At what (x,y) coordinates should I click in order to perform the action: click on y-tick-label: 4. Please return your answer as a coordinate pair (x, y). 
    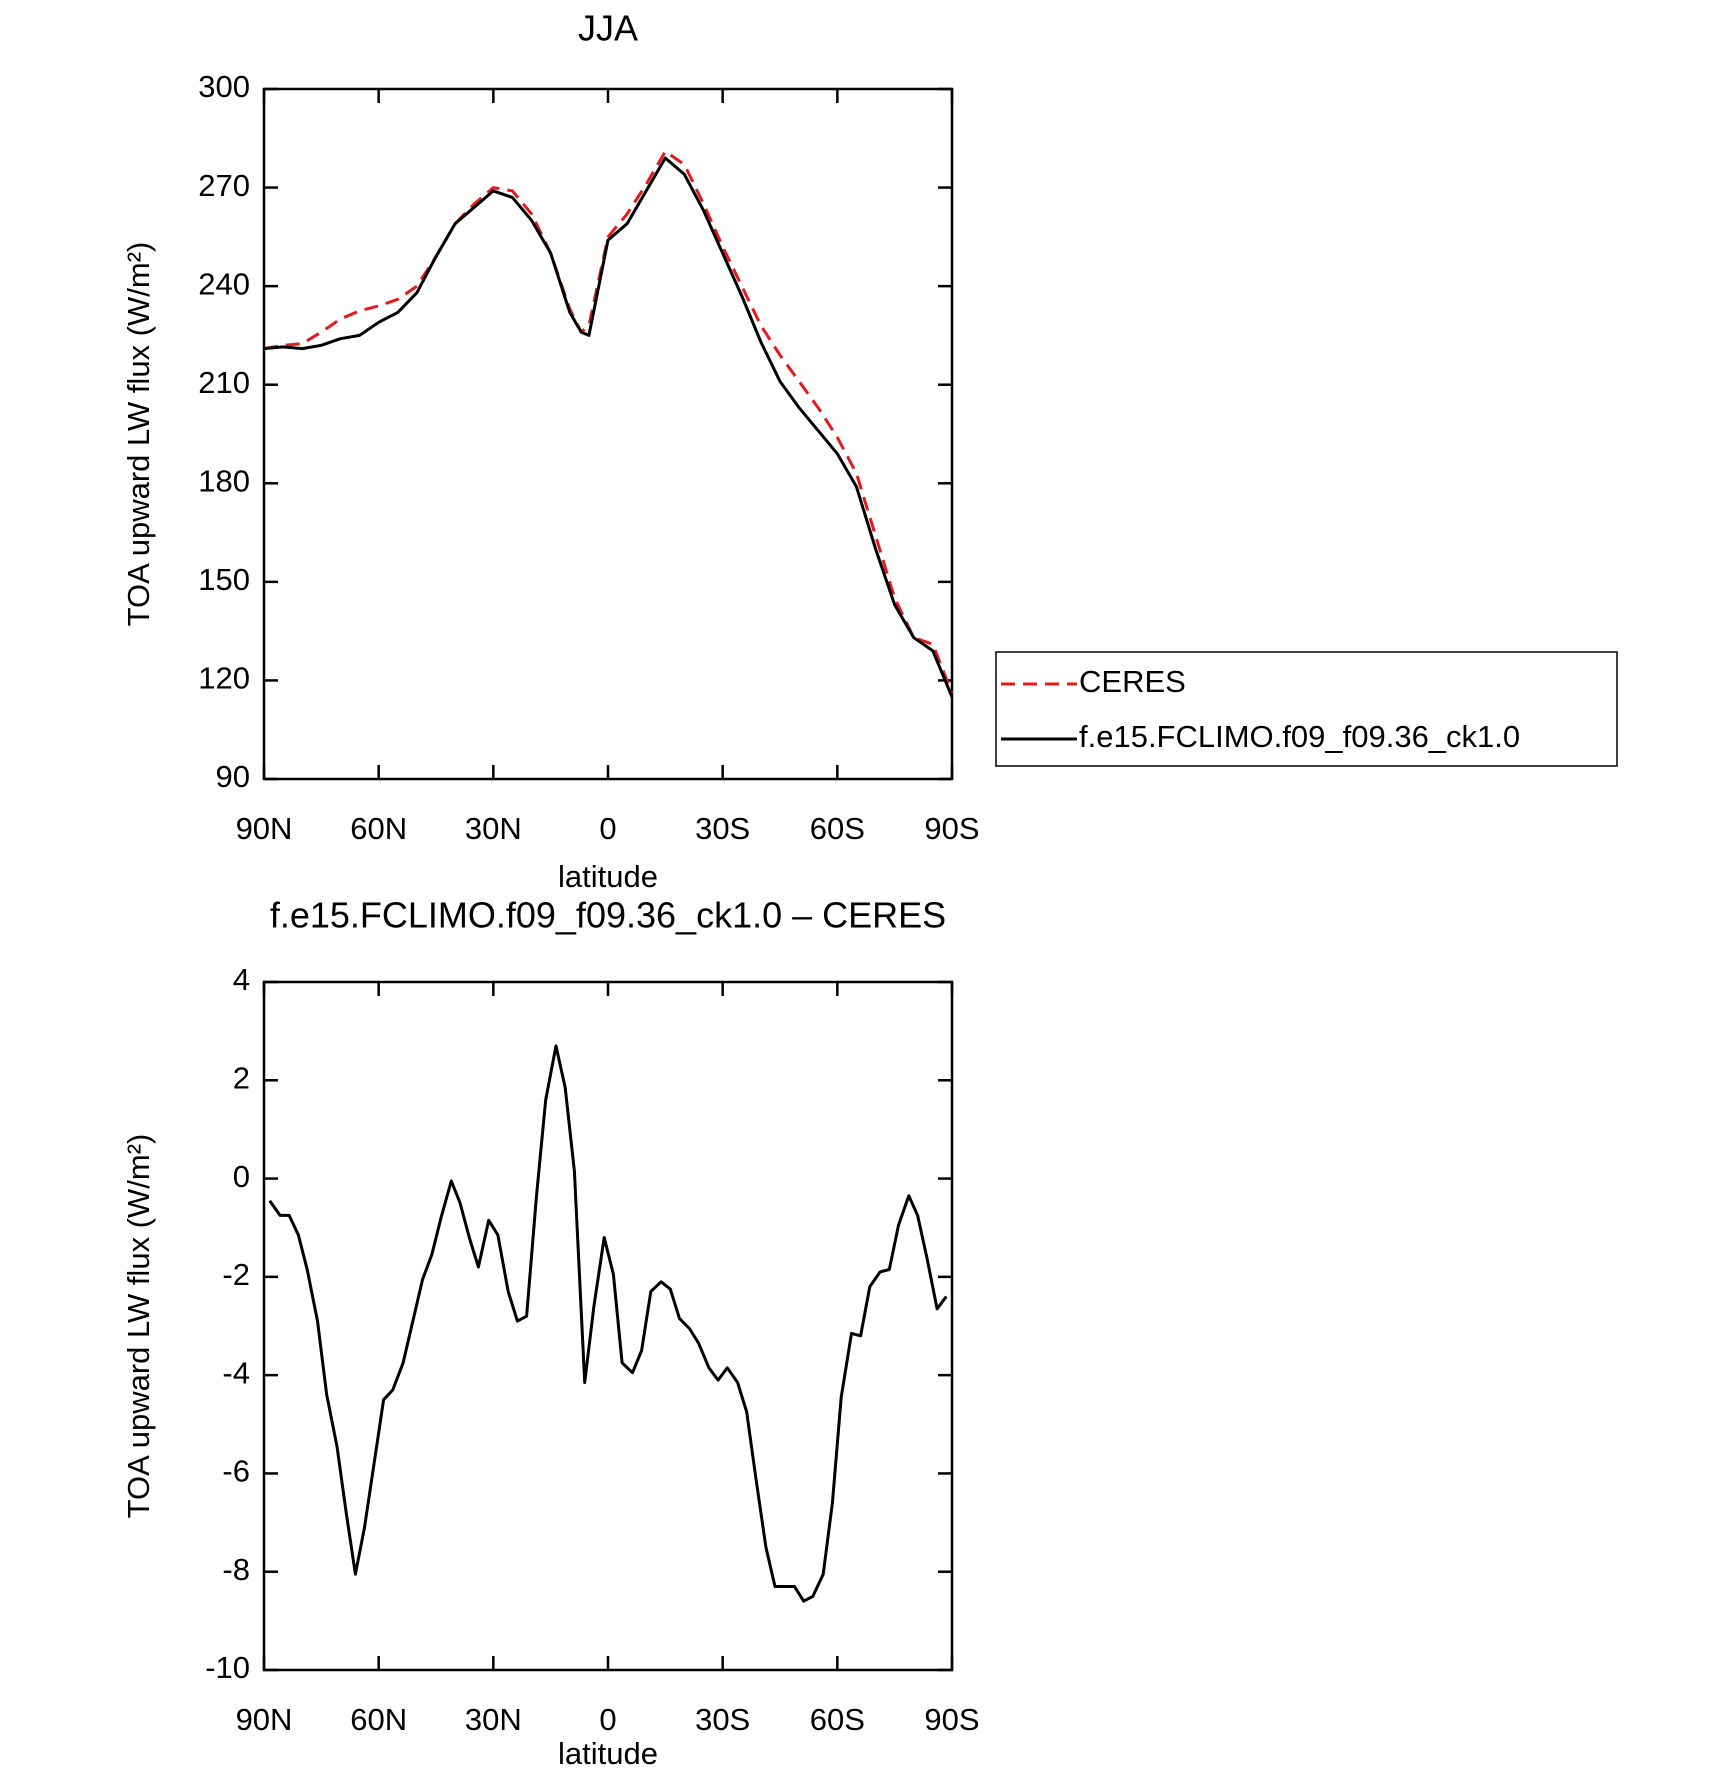
    Looking at the image, I should click on (241, 979).